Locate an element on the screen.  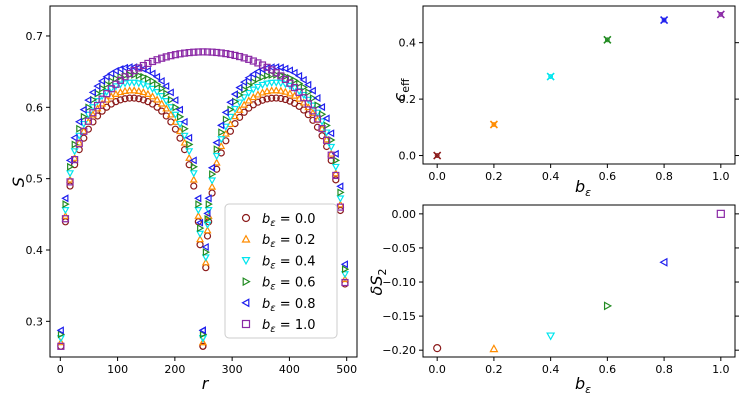
legend-label-value: 0.6 is located at coordinates (305, 283).